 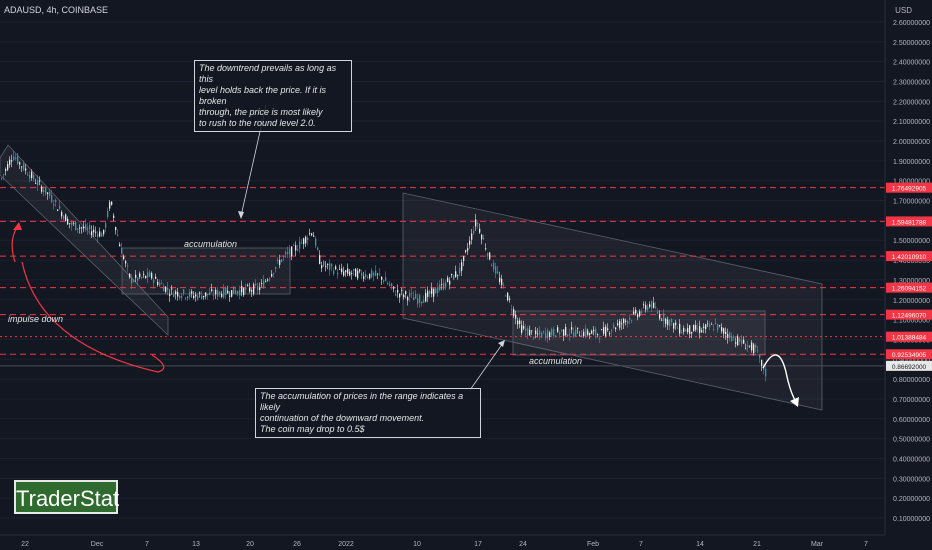 I want to click on y-tick-label: 2.20000000, so click(x=911, y=102).